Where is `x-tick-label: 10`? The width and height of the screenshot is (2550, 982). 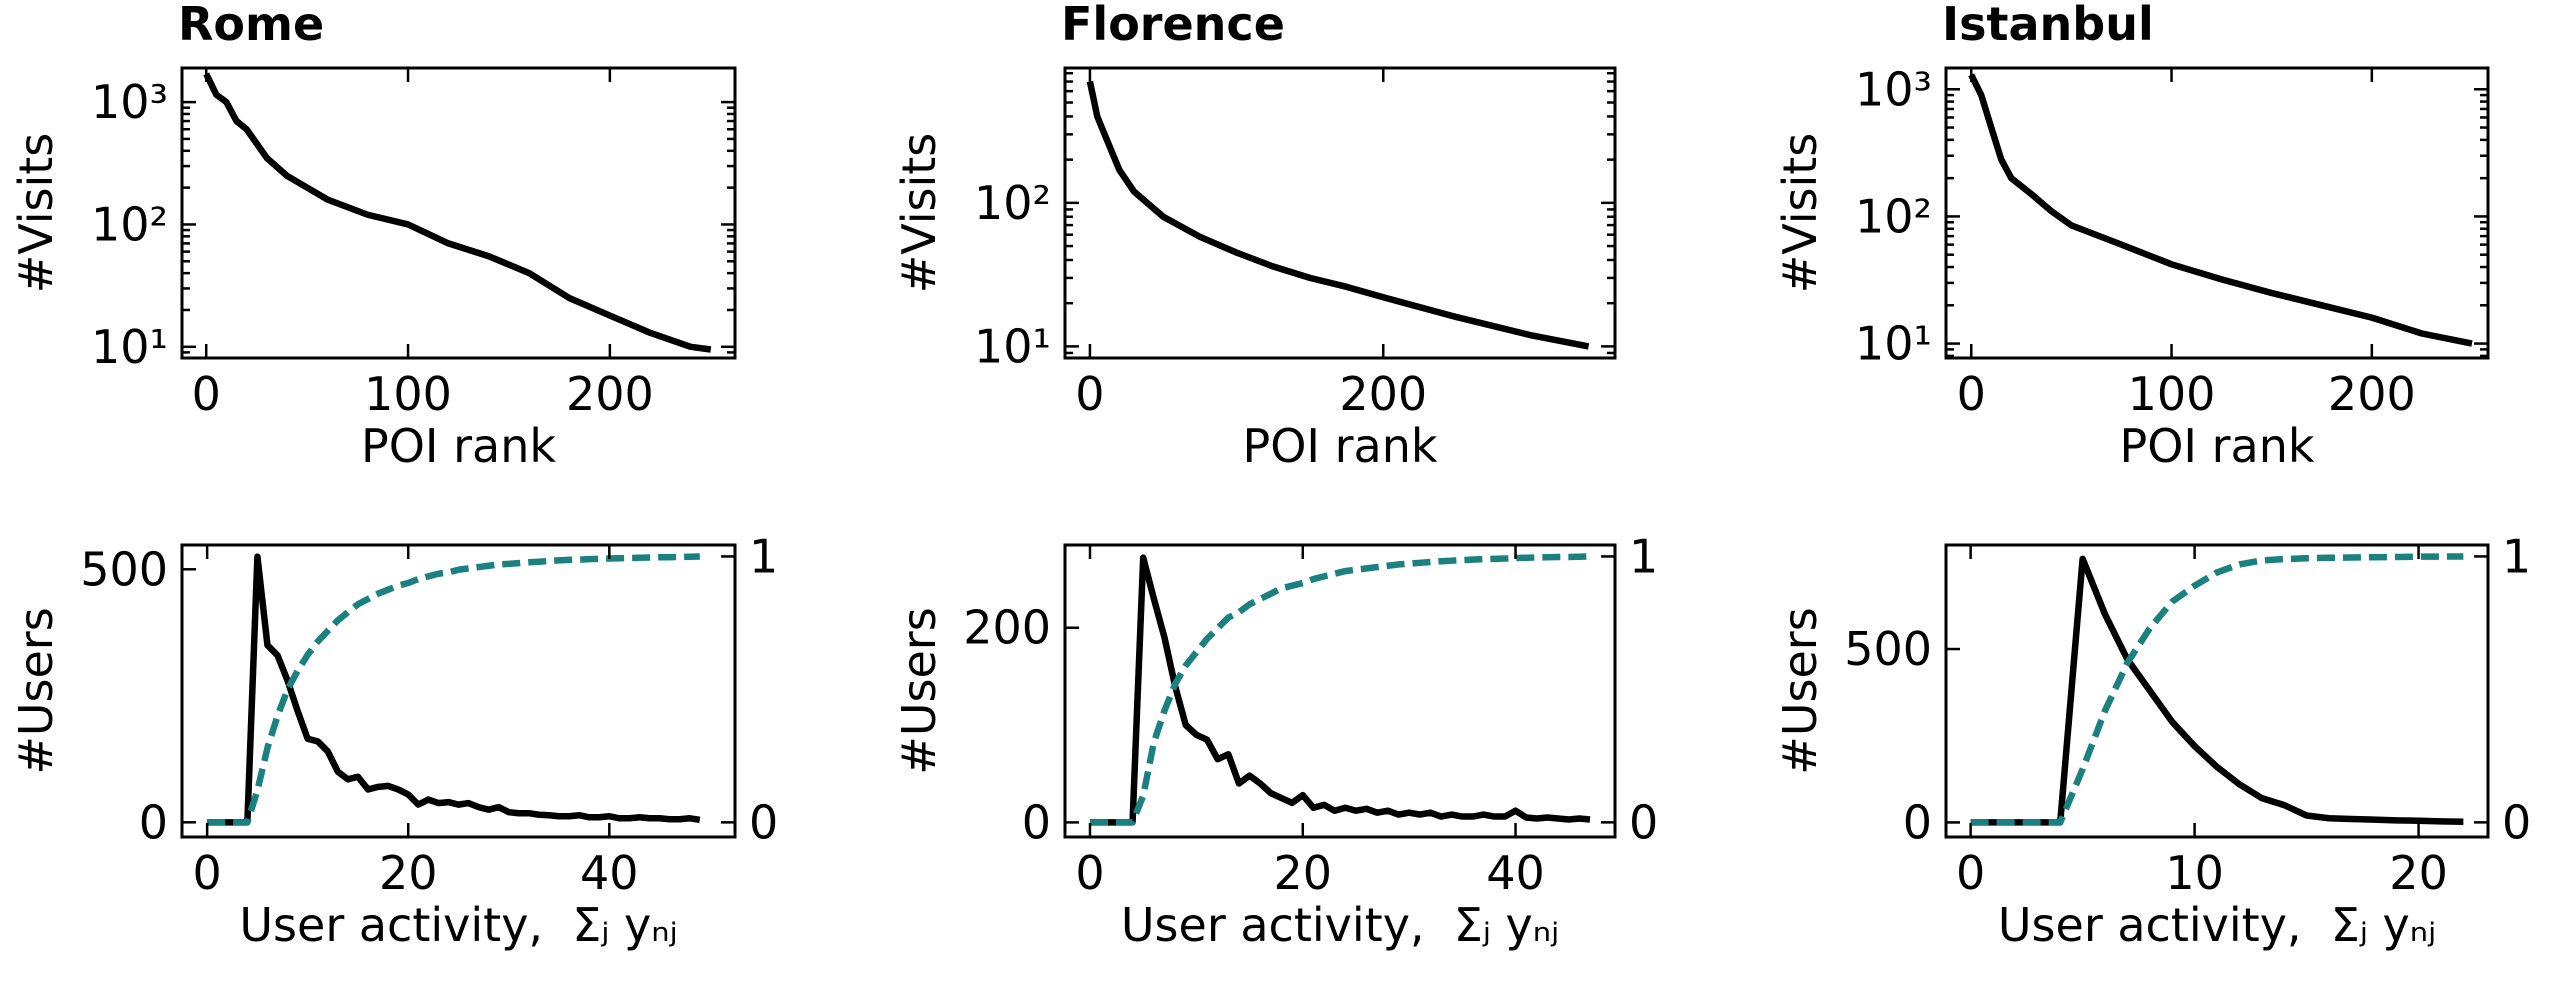
x-tick-label: 10 is located at coordinates (2194, 873).